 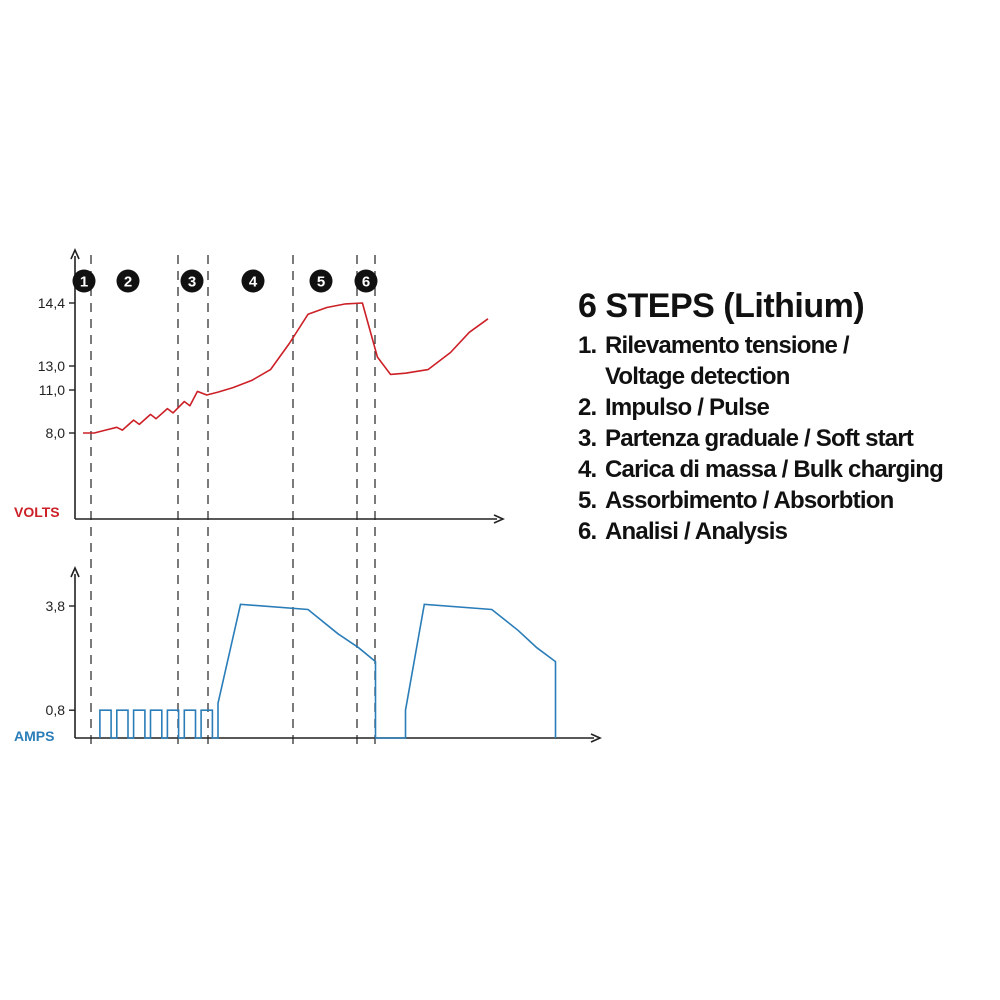 I want to click on legend-item-5: 5. Assorbimento / Absorbtion, so click(x=788, y=500).